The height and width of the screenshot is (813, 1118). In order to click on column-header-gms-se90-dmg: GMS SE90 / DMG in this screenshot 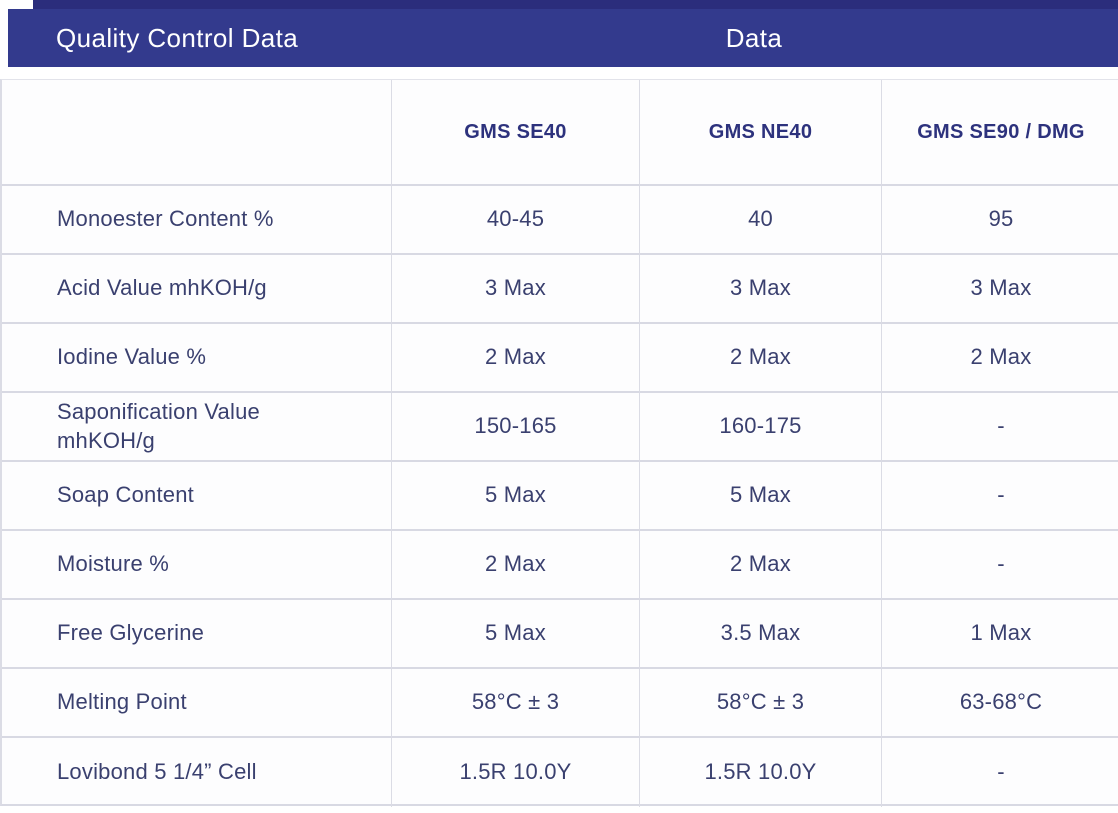, I will do `click(1000, 133)`.